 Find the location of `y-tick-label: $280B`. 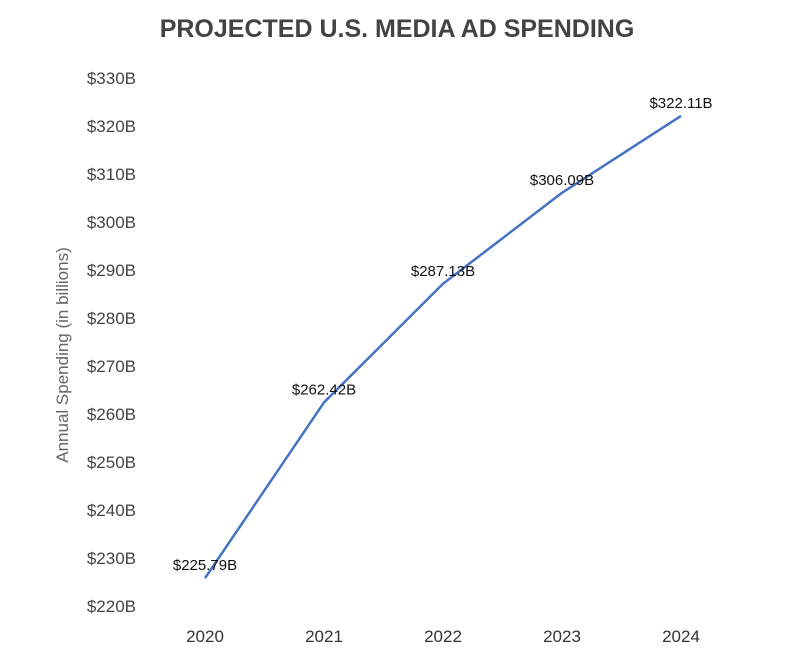

y-tick-label: $280B is located at coordinates (111, 318).